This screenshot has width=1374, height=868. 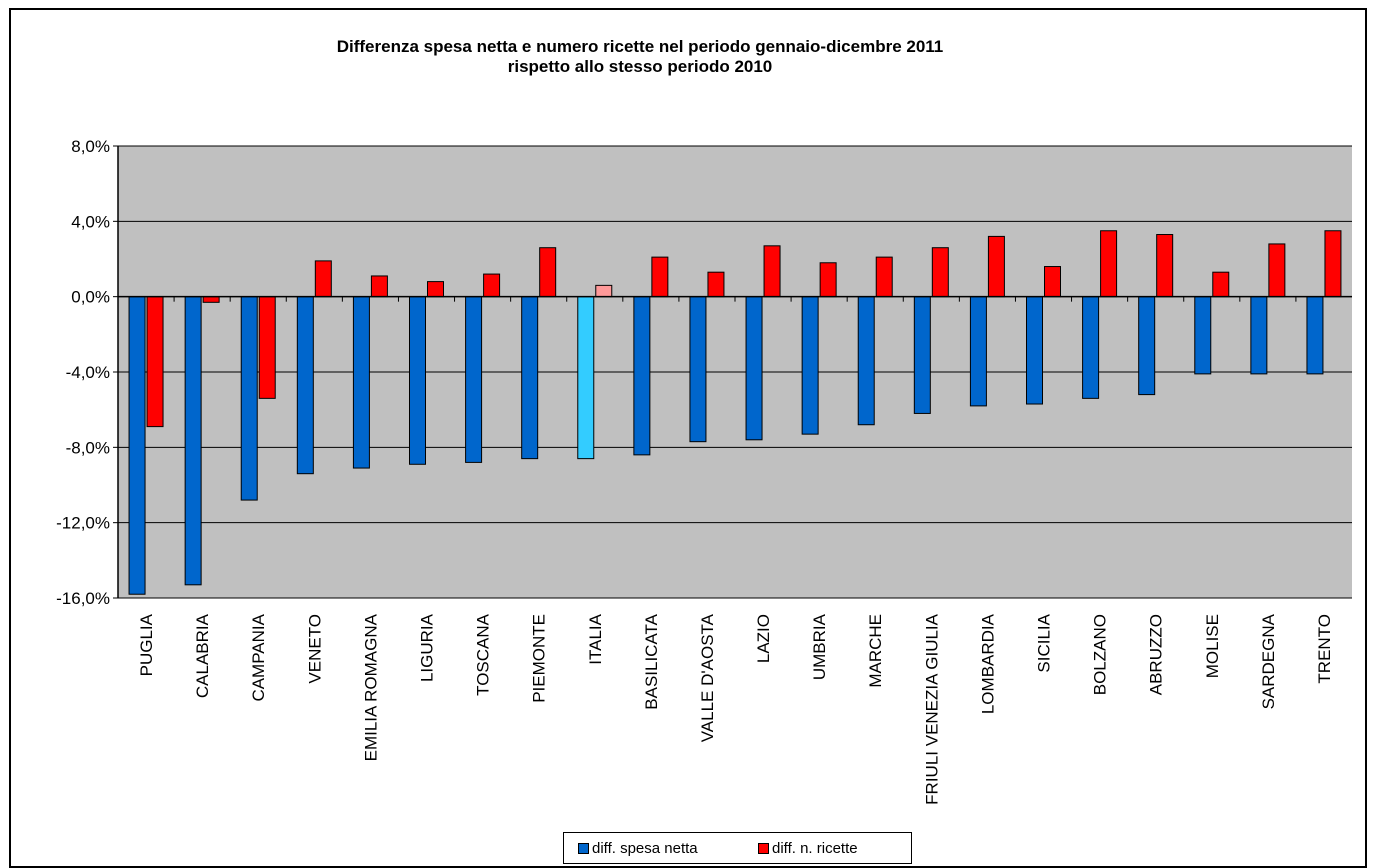 What do you see at coordinates (763, 848) in the screenshot?
I see `legend-swatch-ricette` at bounding box center [763, 848].